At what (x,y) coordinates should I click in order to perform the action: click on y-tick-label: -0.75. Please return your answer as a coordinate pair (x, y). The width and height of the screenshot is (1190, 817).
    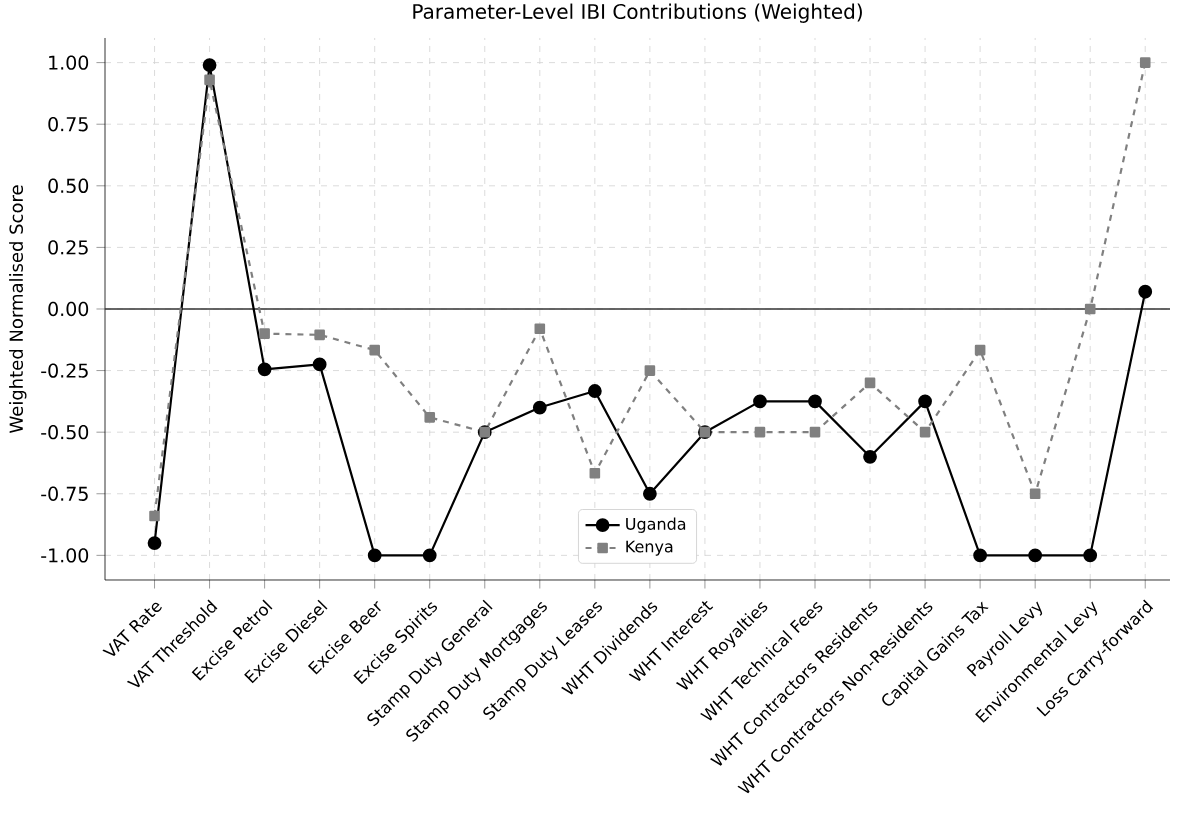
    Looking at the image, I should click on (64, 493).